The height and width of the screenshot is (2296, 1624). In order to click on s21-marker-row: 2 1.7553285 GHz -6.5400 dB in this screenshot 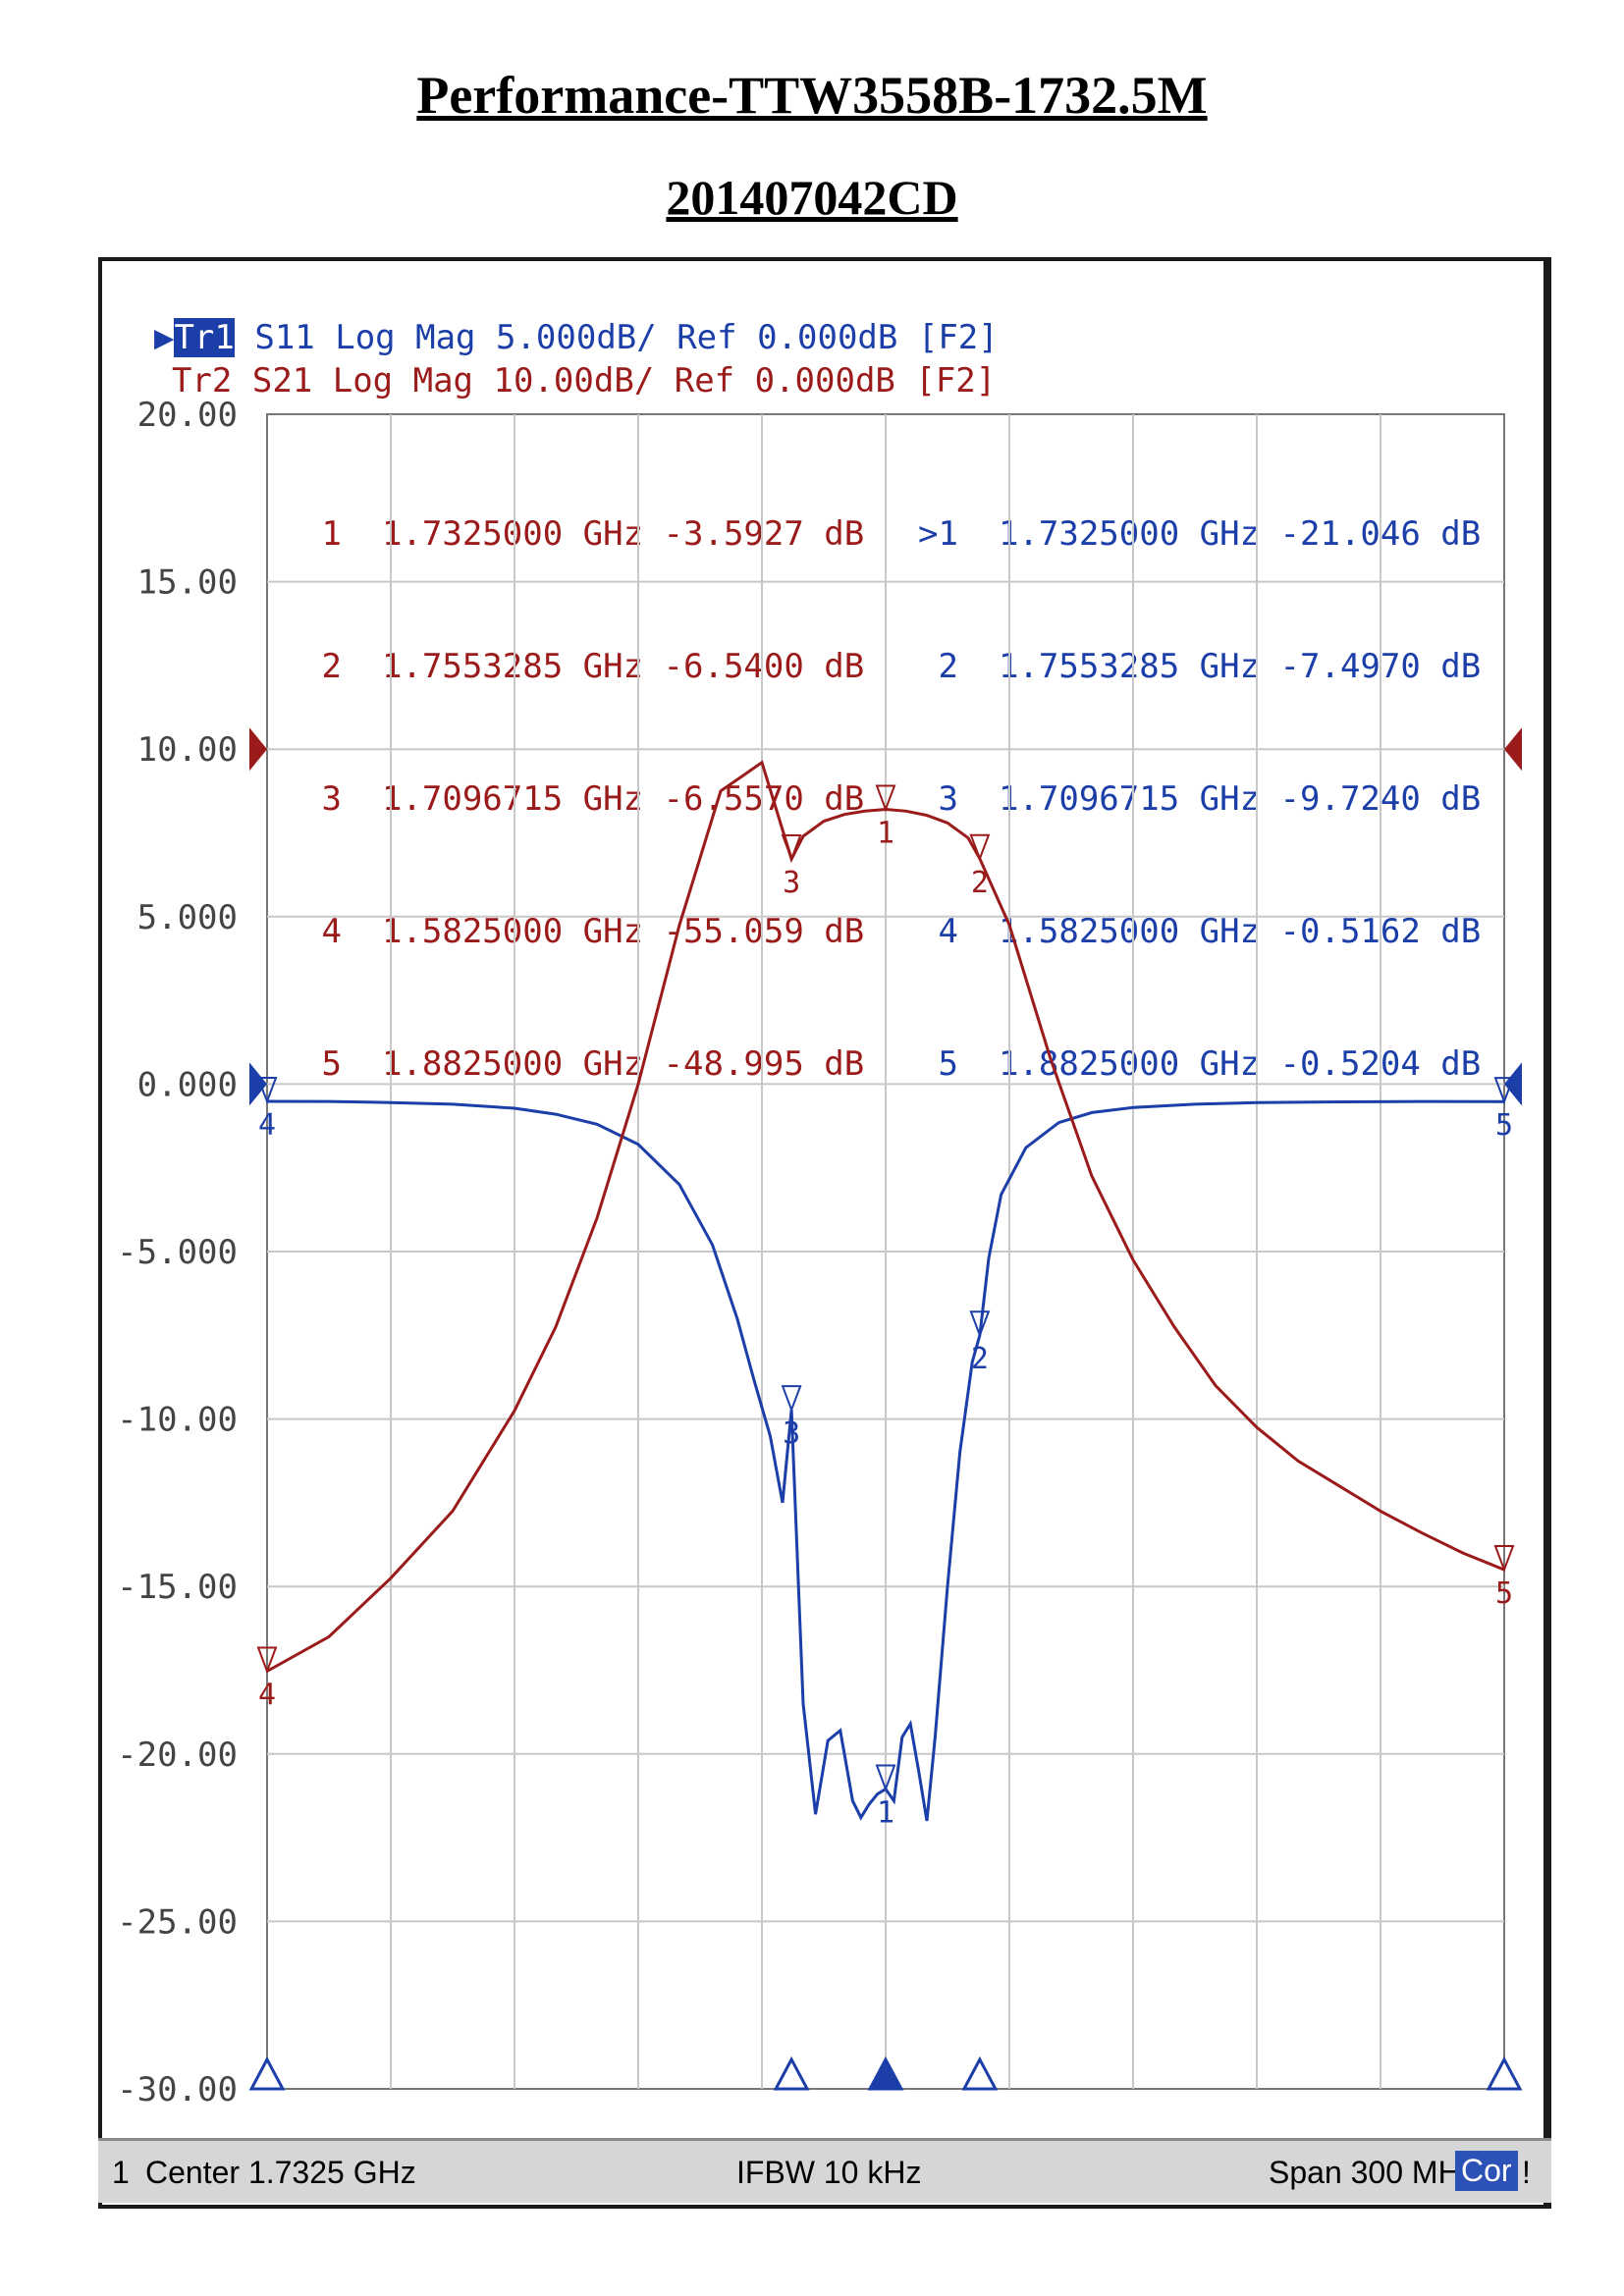, I will do `click(593, 666)`.